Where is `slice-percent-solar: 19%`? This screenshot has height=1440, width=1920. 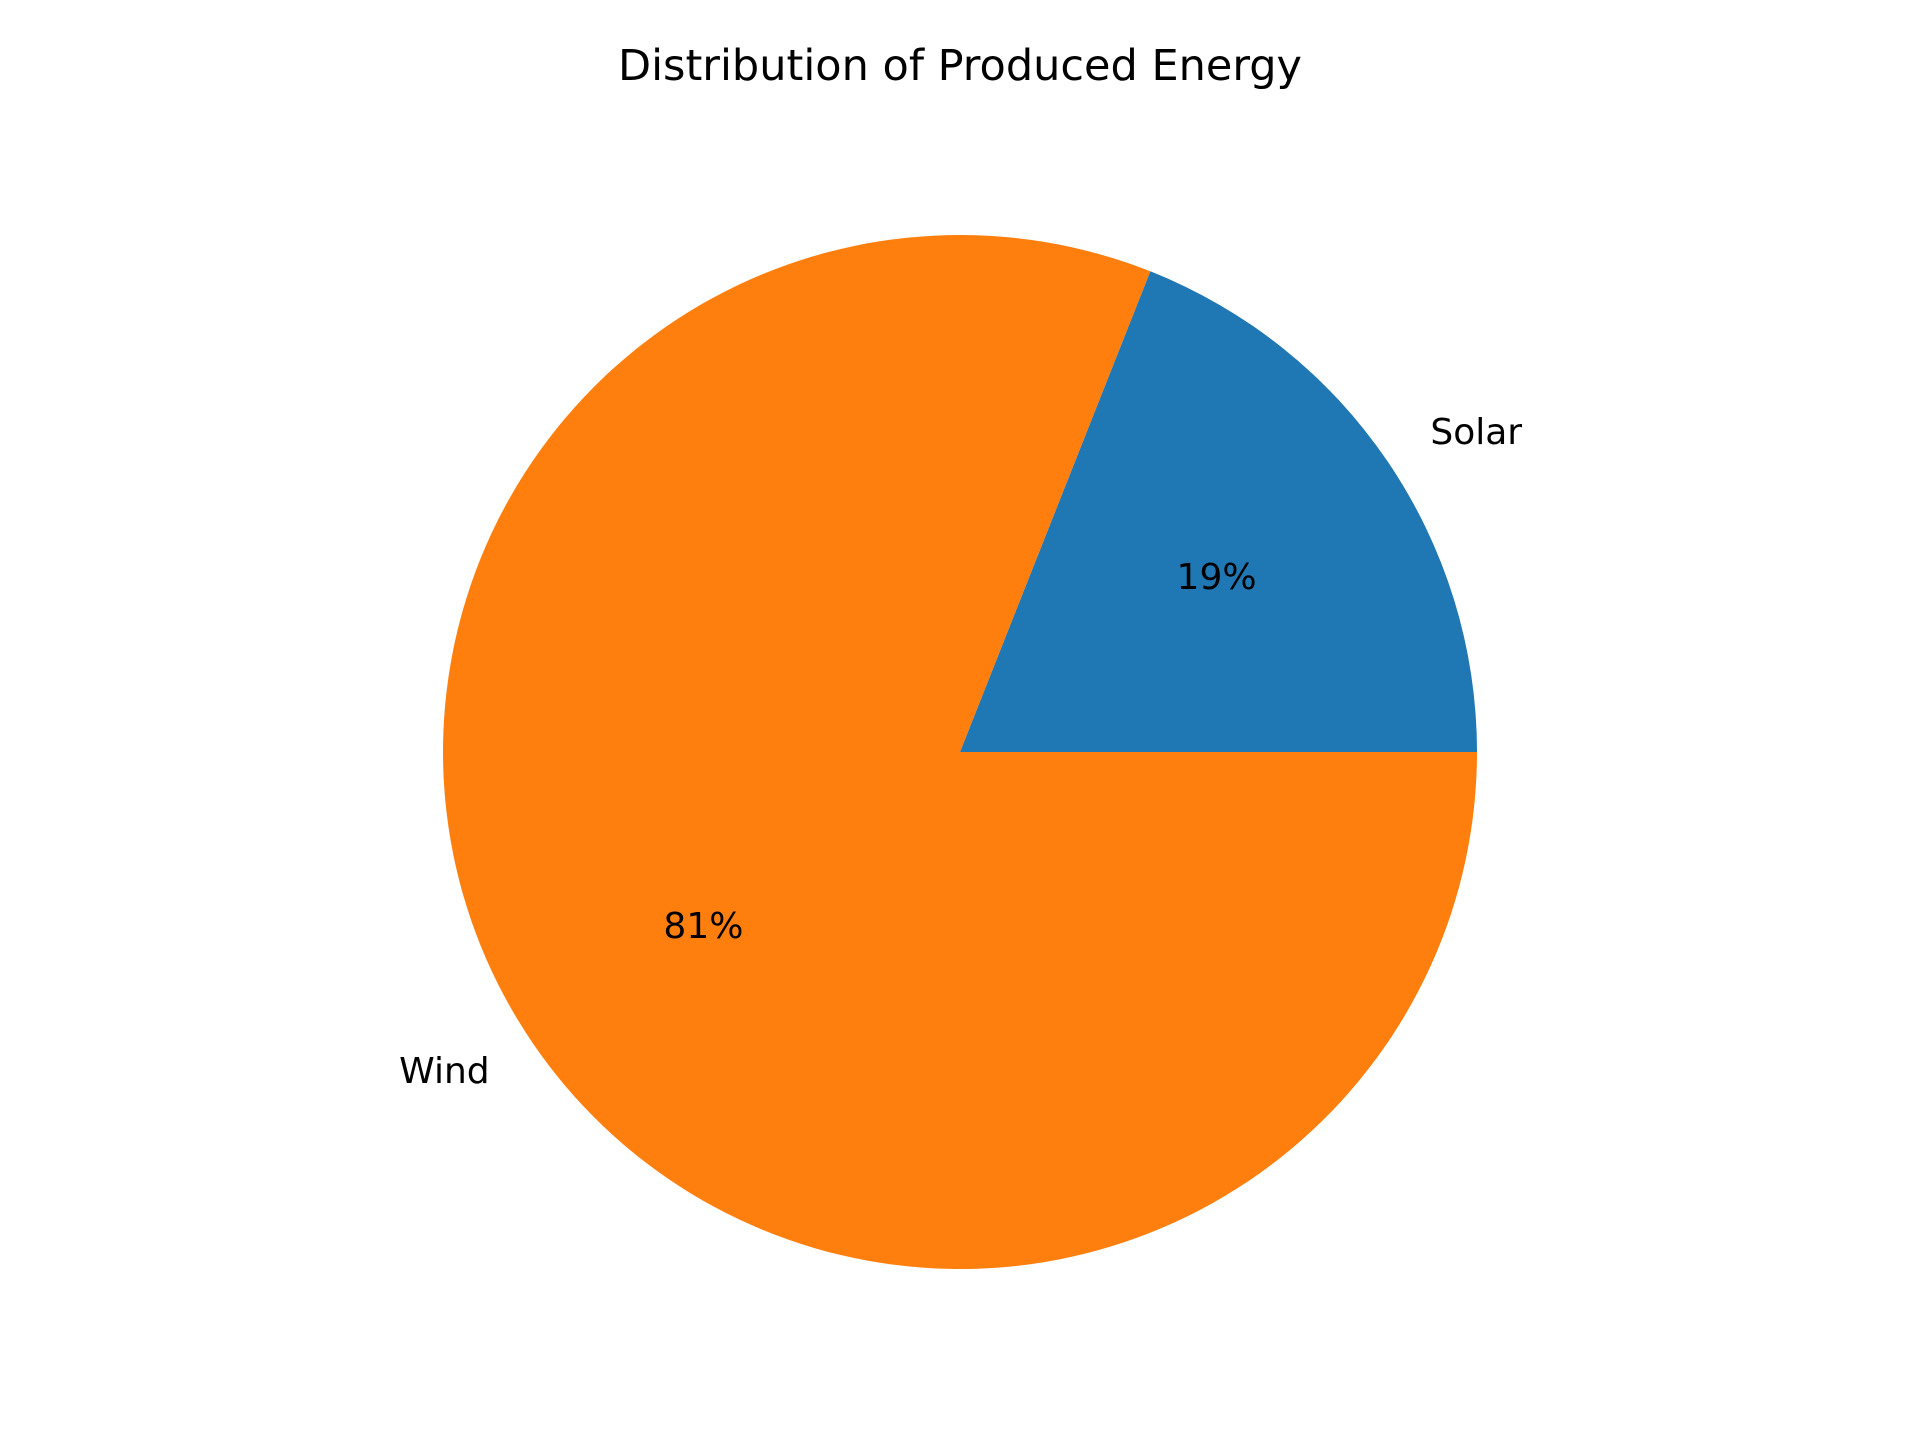 slice-percent-solar: 19% is located at coordinates (1217, 577).